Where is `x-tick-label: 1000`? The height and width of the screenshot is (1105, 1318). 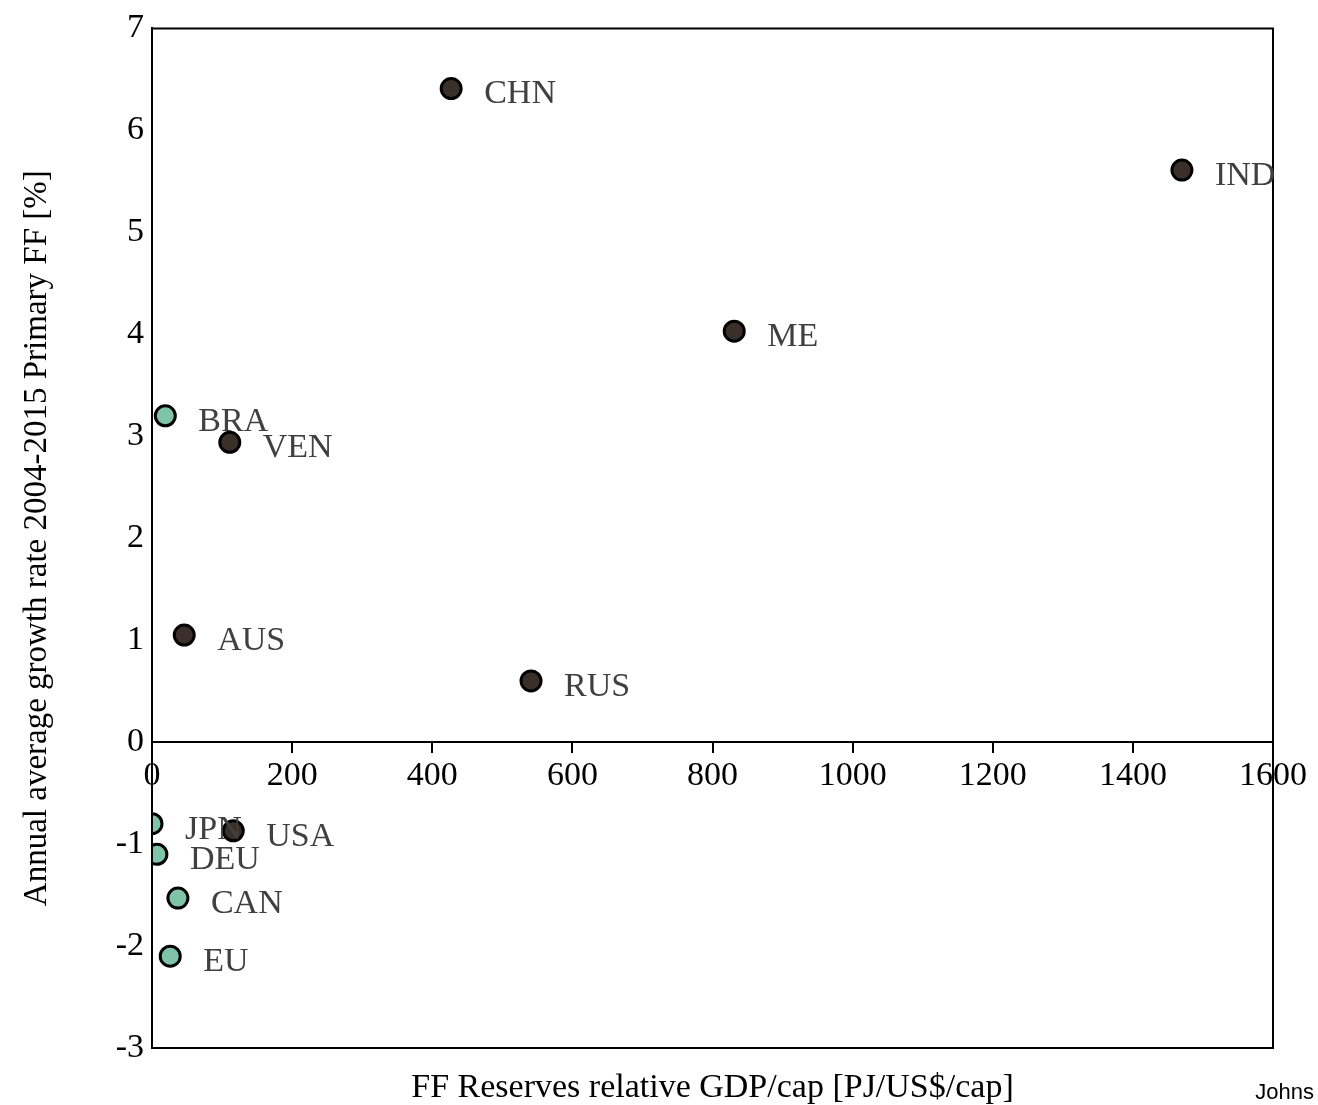 x-tick-label: 1000 is located at coordinates (852, 774).